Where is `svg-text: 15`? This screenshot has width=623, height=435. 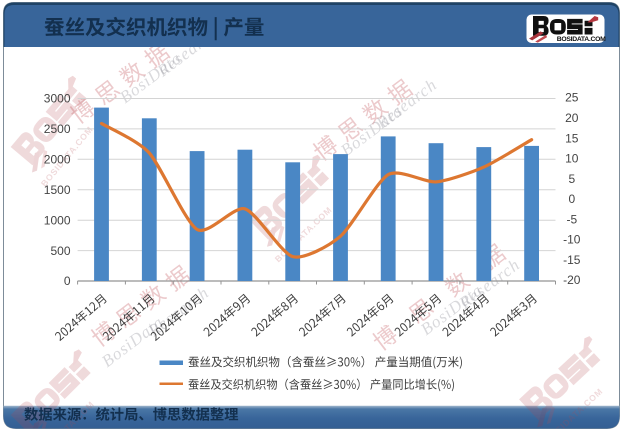 svg-text: 15 is located at coordinates (572, 138).